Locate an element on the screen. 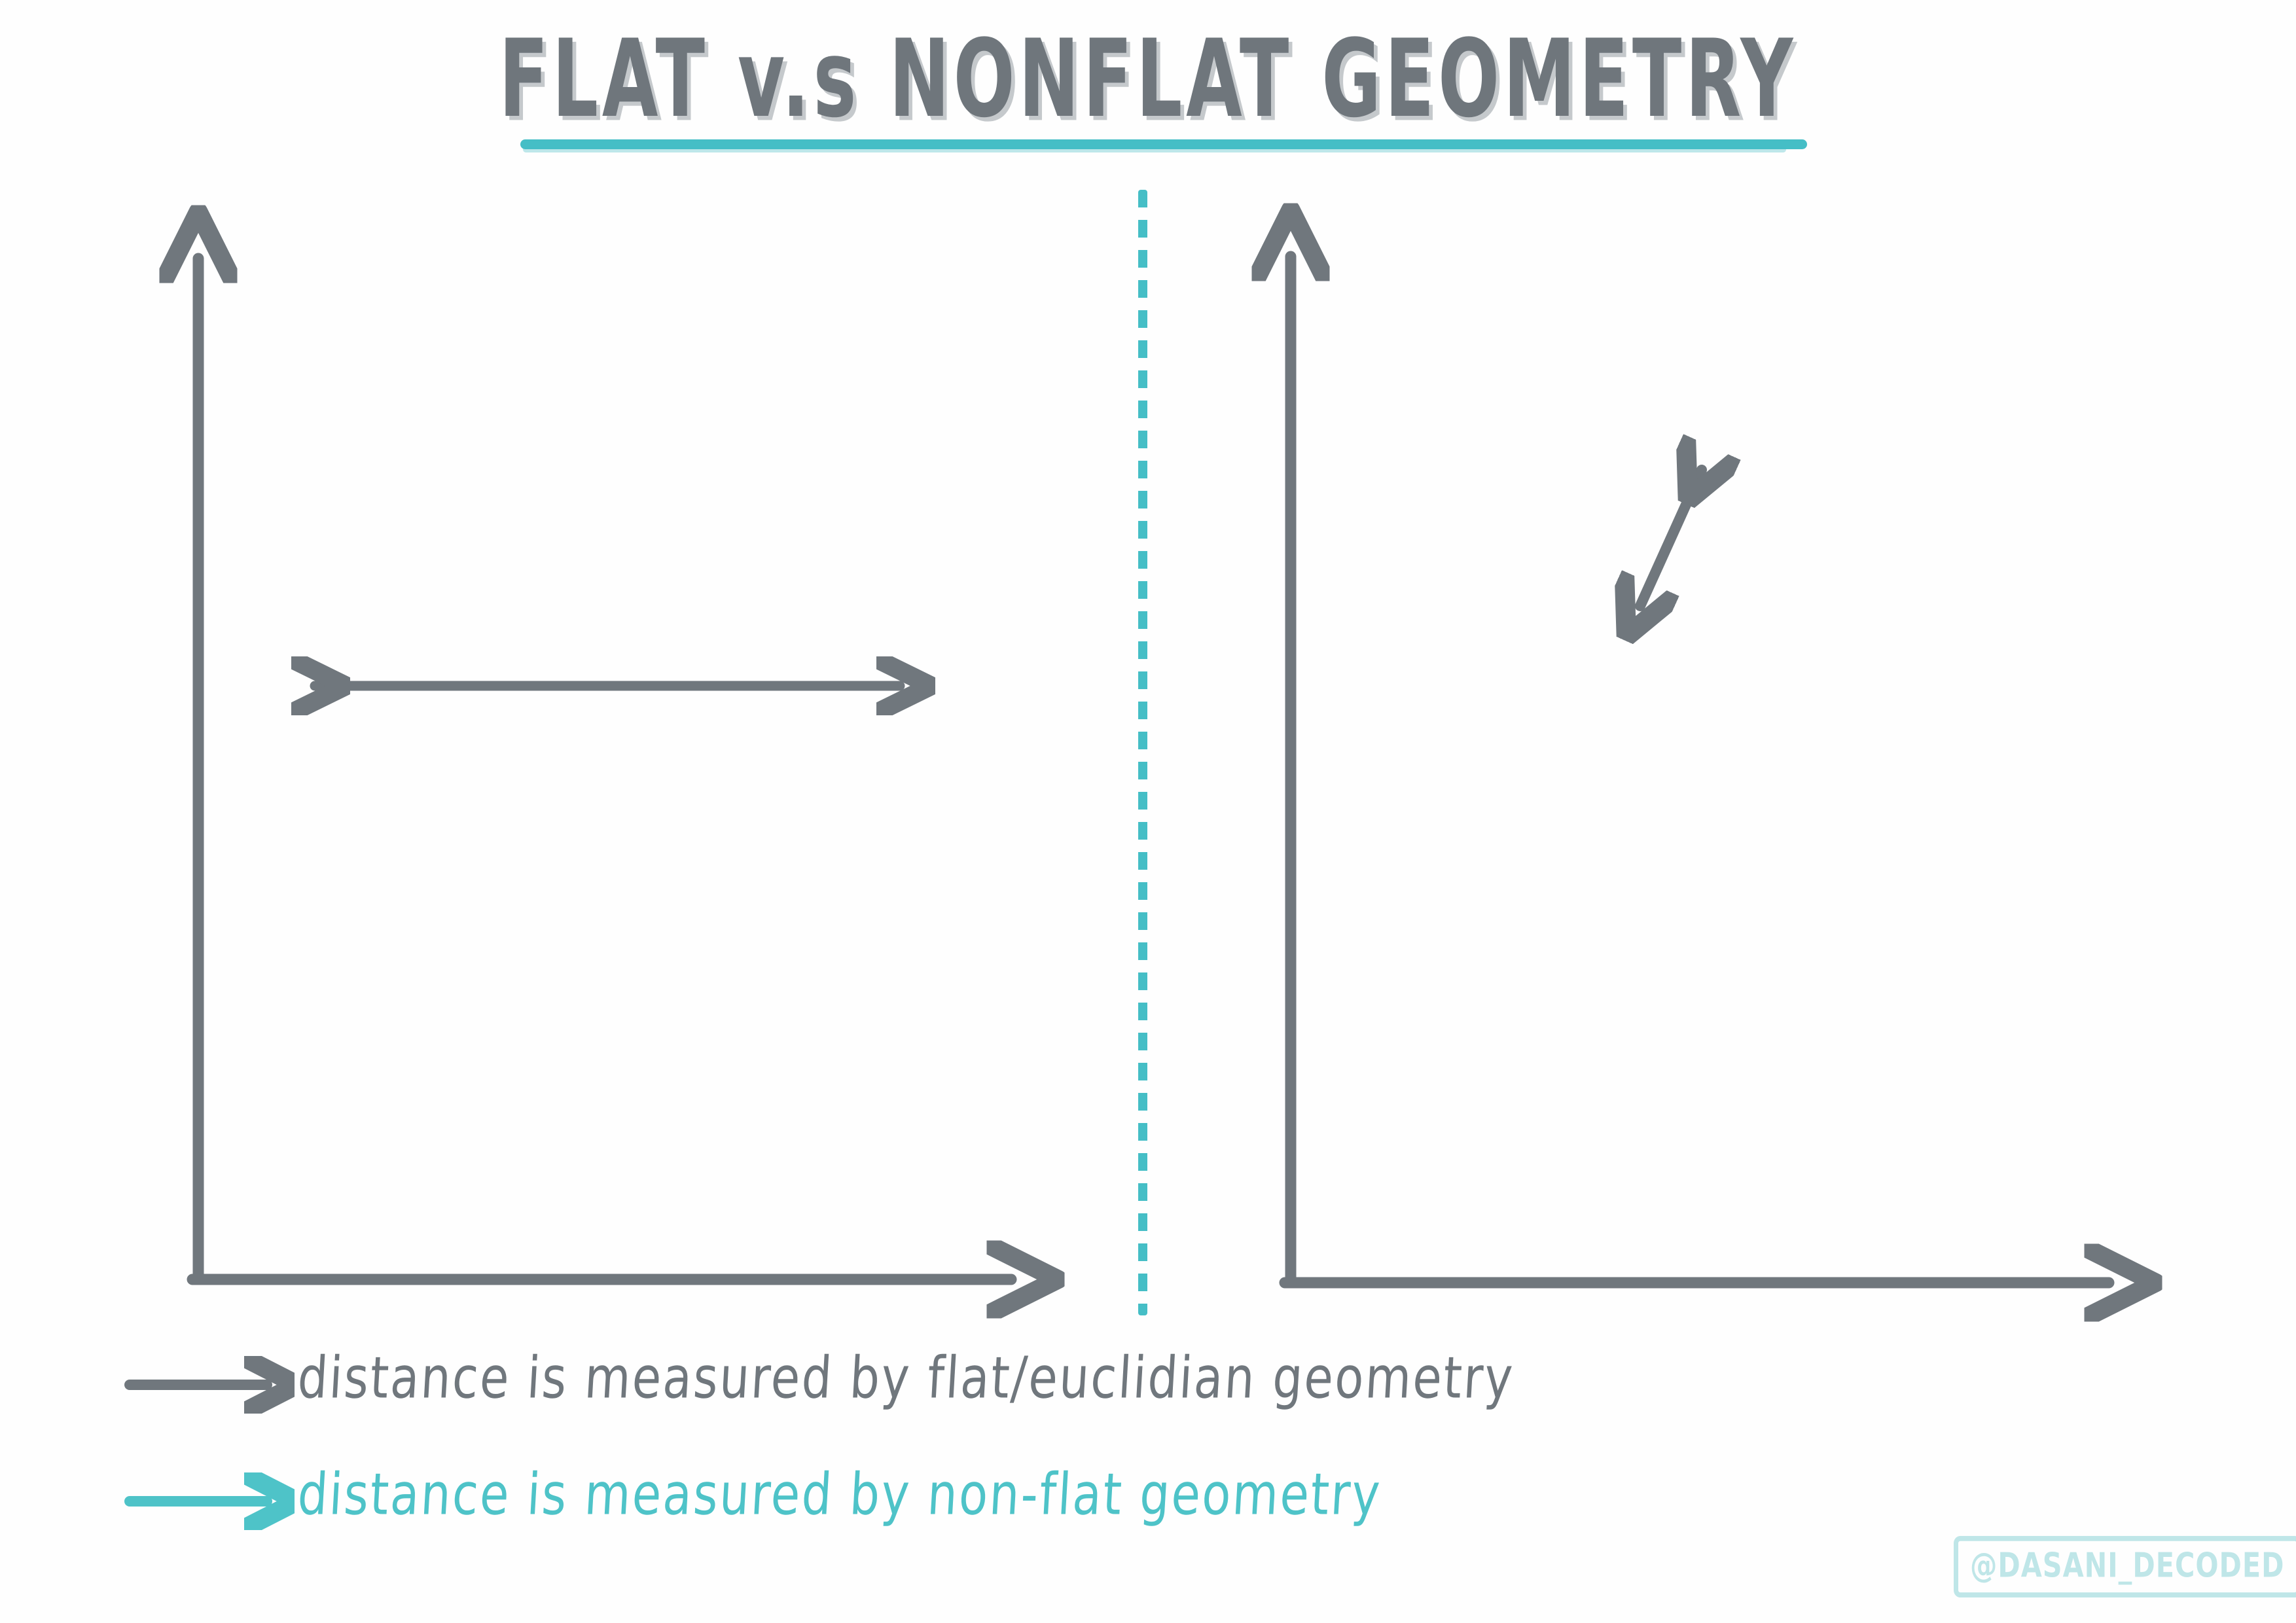 Image resolution: width=2296 pixels, height=1623 pixels. panel-divider is located at coordinates (1142, 752).